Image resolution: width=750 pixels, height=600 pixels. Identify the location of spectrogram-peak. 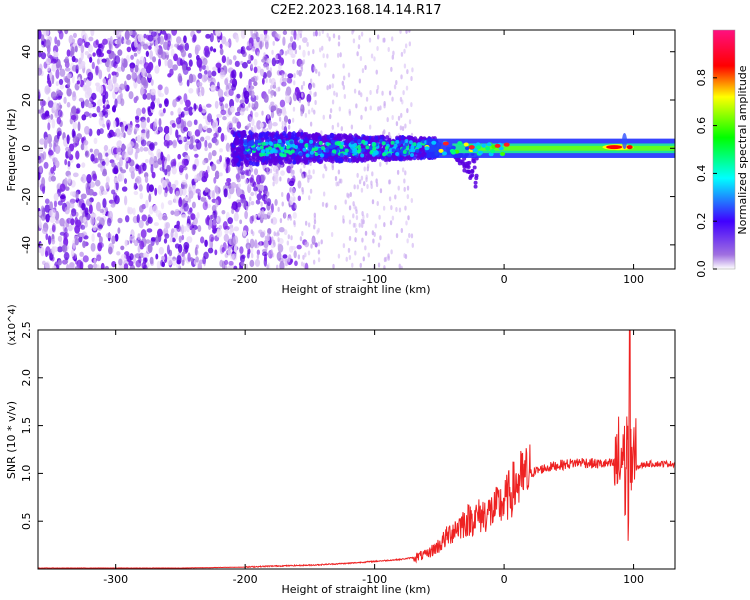
(625, 141).